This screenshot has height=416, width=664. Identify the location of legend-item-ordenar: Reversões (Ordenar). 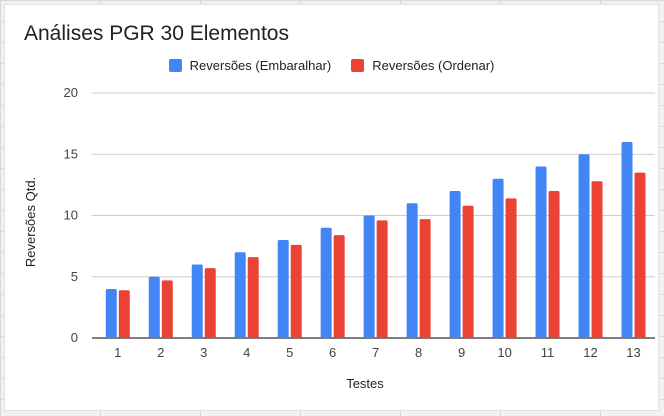
(422, 65).